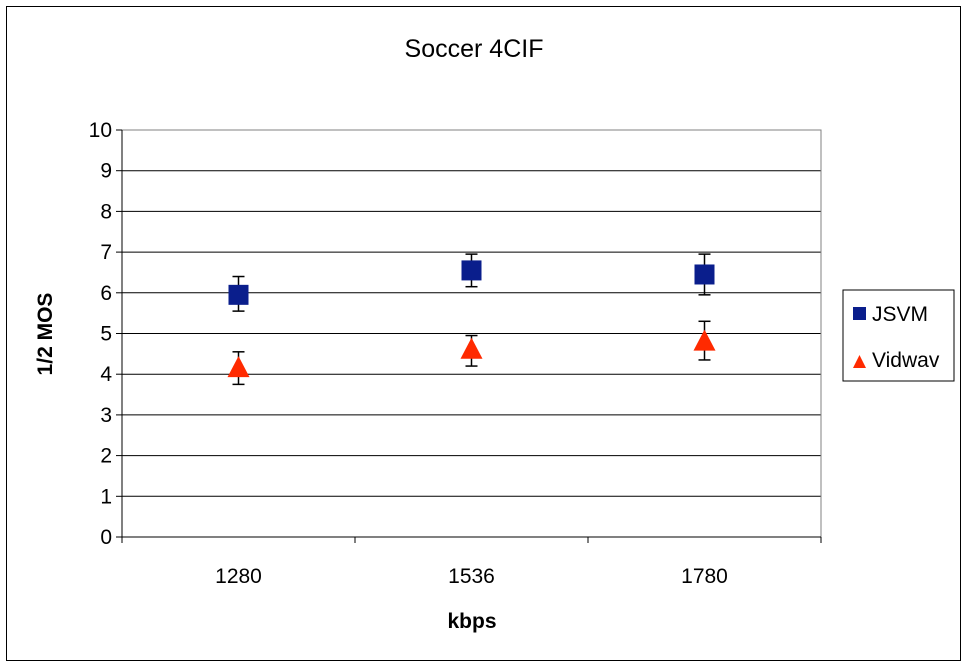 The image size is (967, 667). What do you see at coordinates (471, 282) in the screenshot?
I see `series-jsvm` at bounding box center [471, 282].